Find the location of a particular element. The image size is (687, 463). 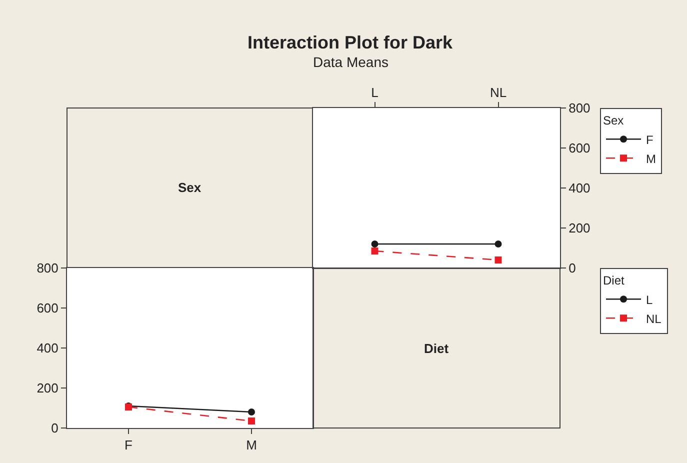

legend-label: F is located at coordinates (650, 139).